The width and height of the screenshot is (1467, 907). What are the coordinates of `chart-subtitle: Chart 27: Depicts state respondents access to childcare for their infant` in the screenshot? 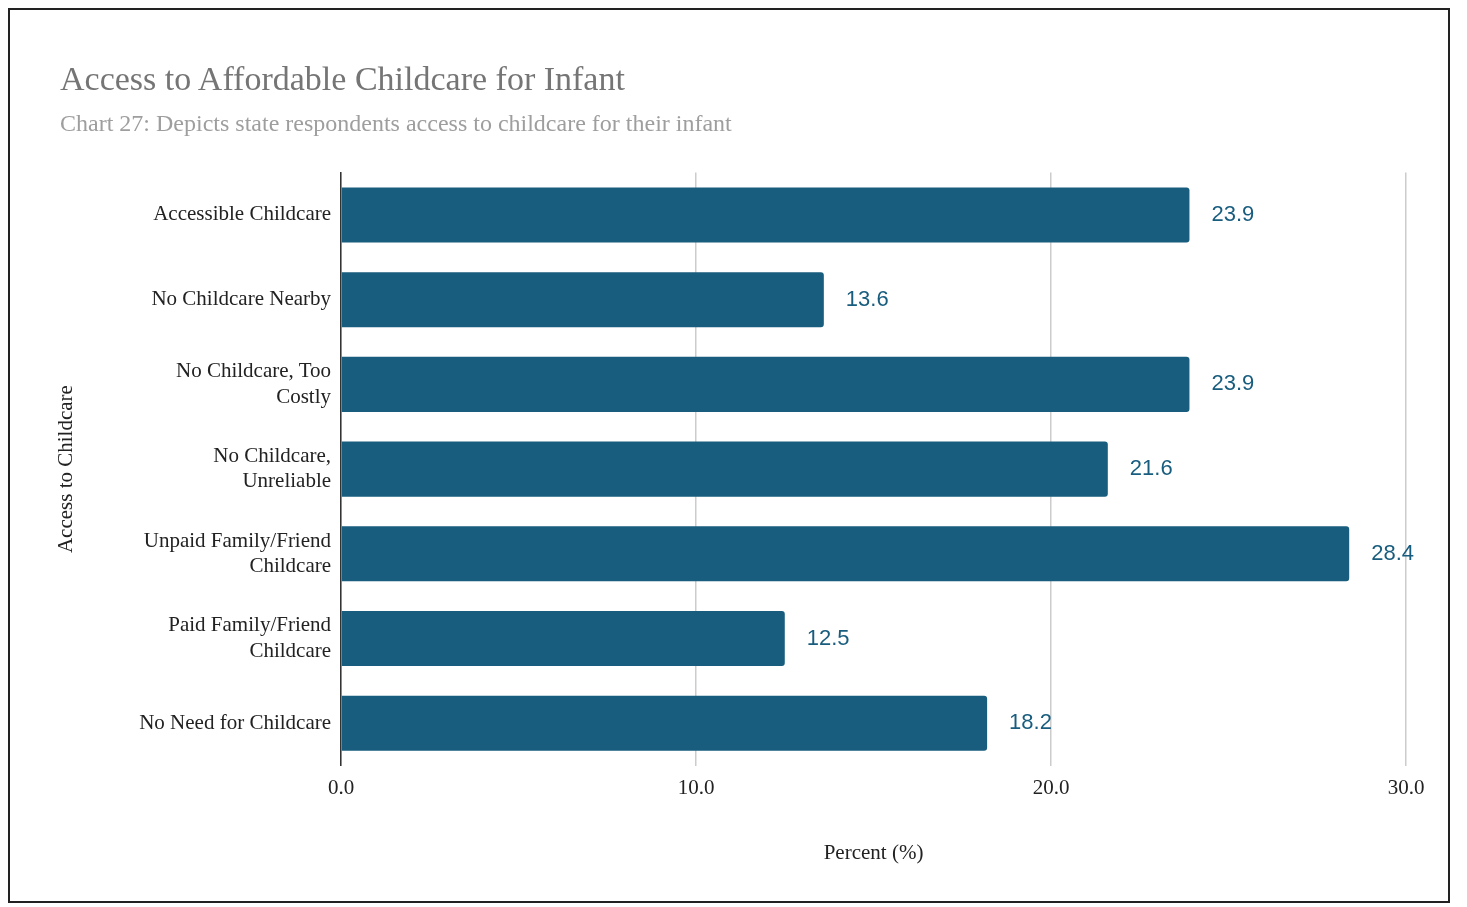 It's located at (396, 123).